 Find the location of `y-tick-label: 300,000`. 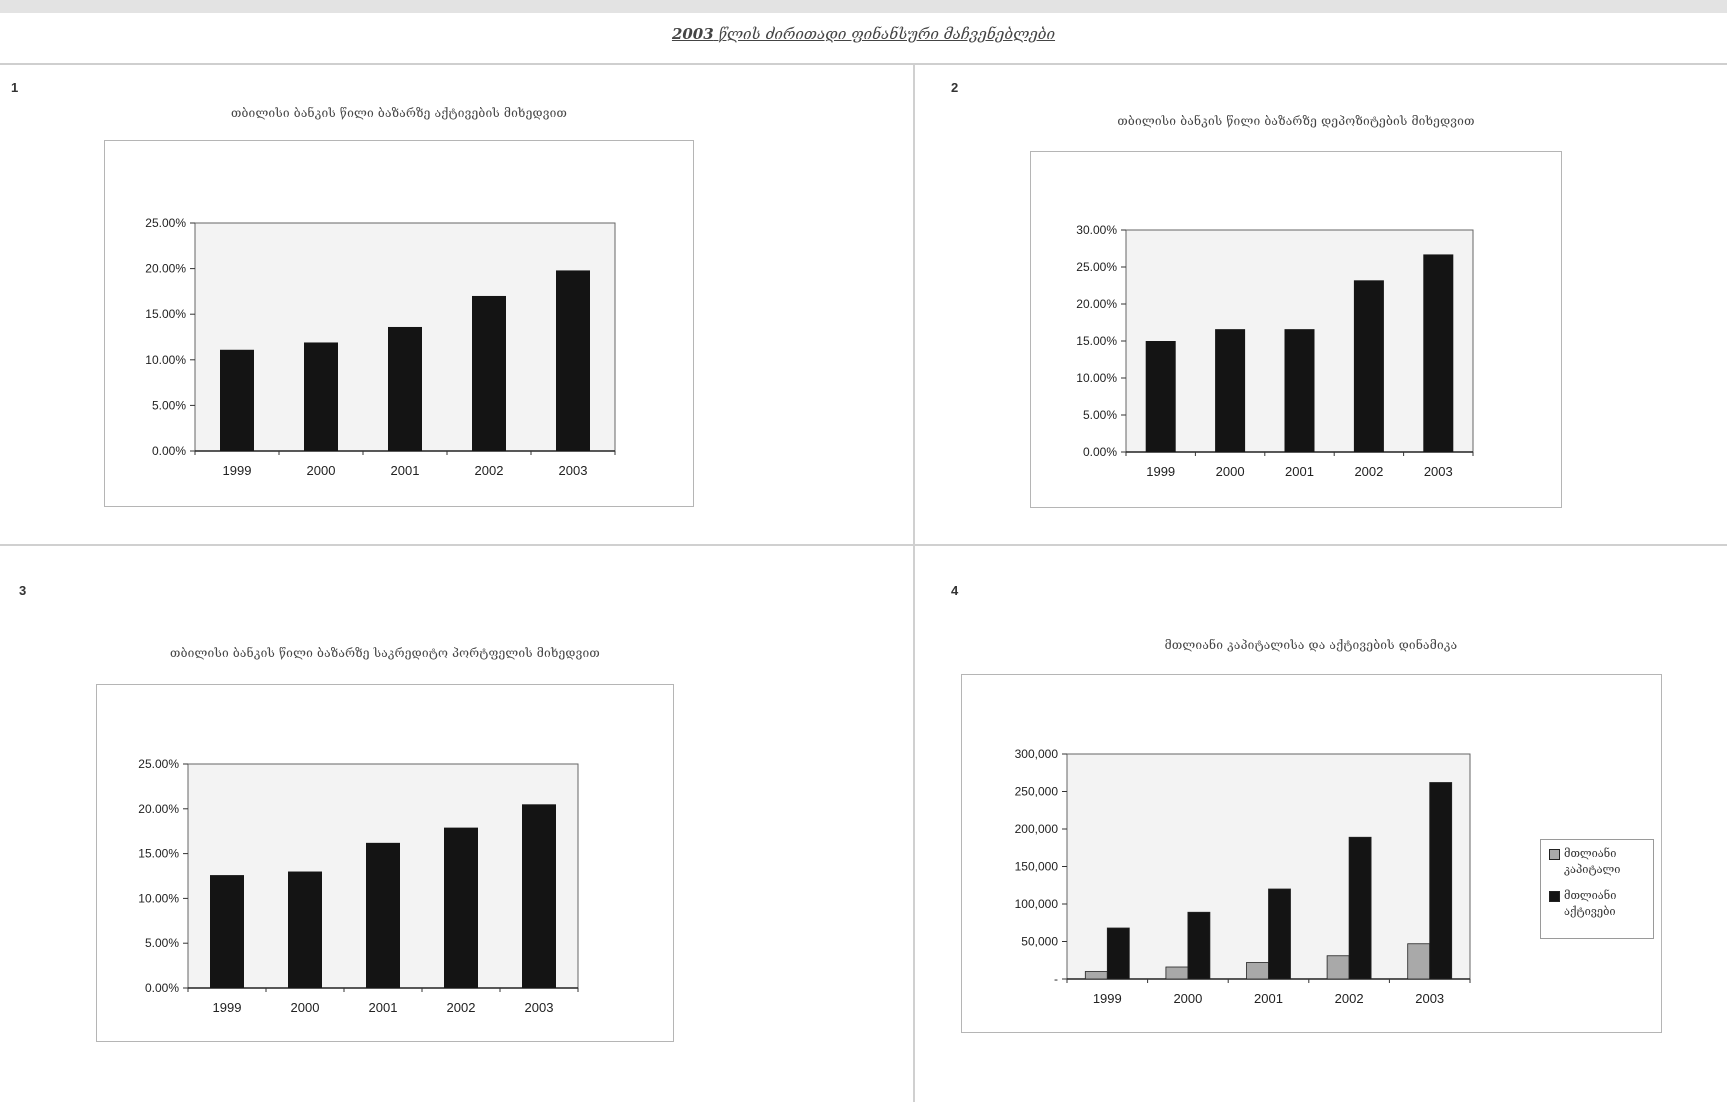

y-tick-label: 300,000 is located at coordinates (1037, 754).